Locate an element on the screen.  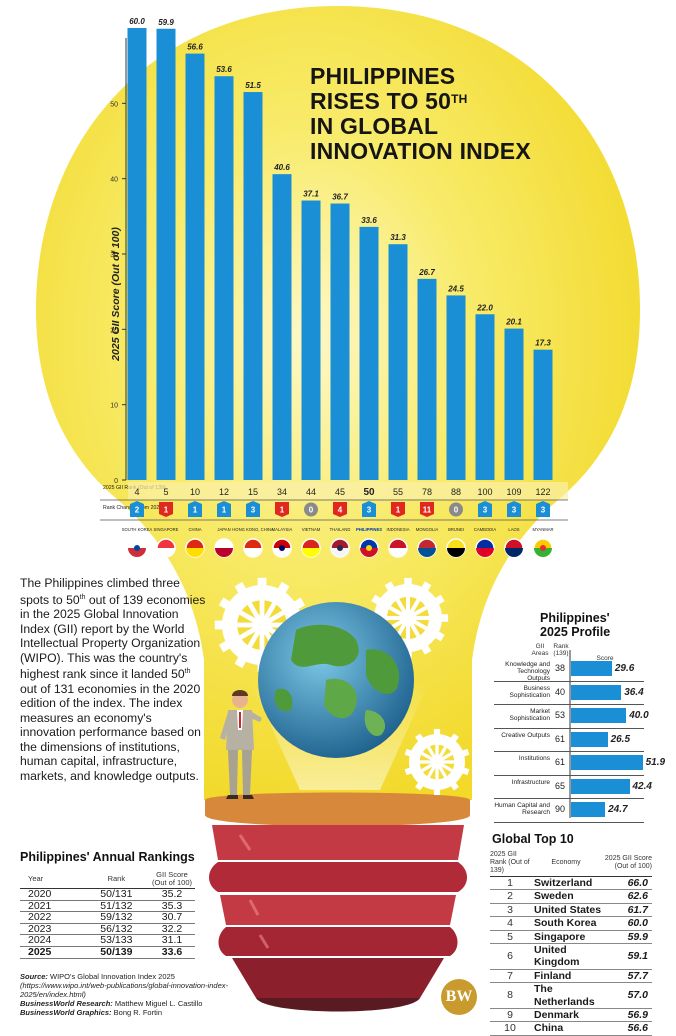
y-tick-label: 50 is located at coordinates (114, 104).